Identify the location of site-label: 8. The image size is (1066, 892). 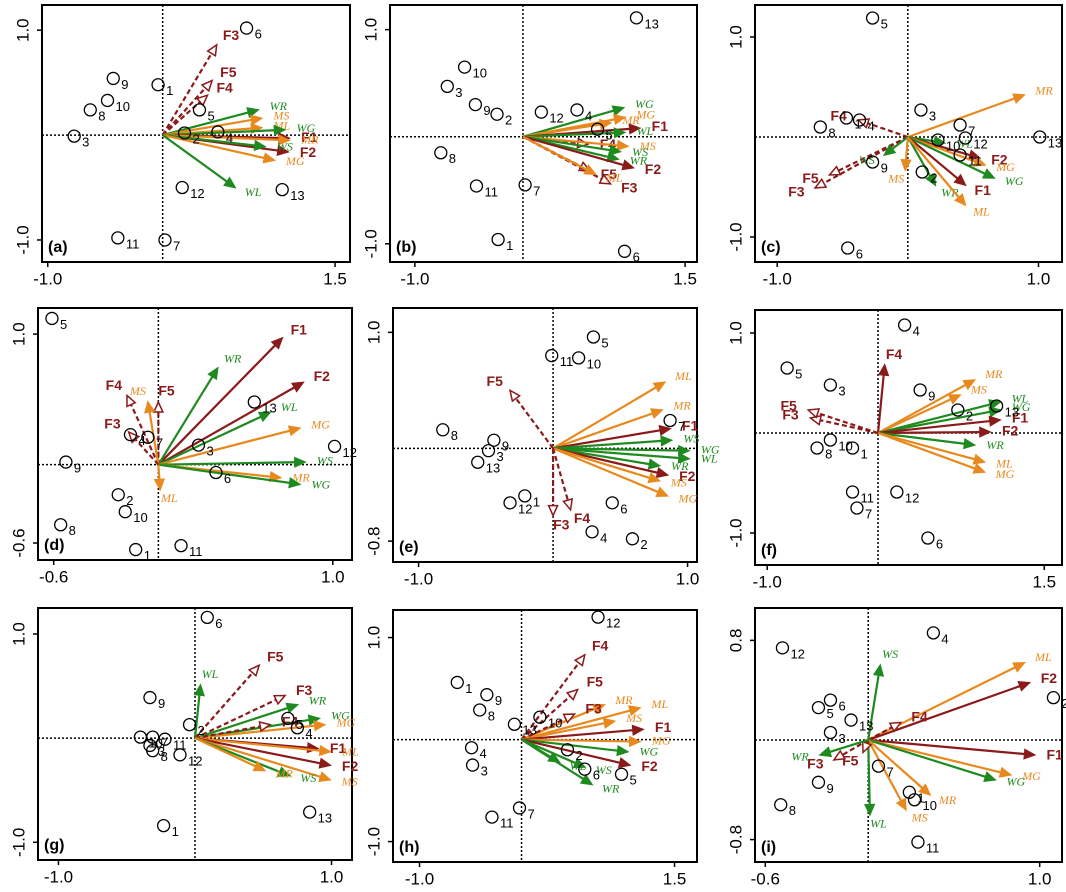
(828, 453).